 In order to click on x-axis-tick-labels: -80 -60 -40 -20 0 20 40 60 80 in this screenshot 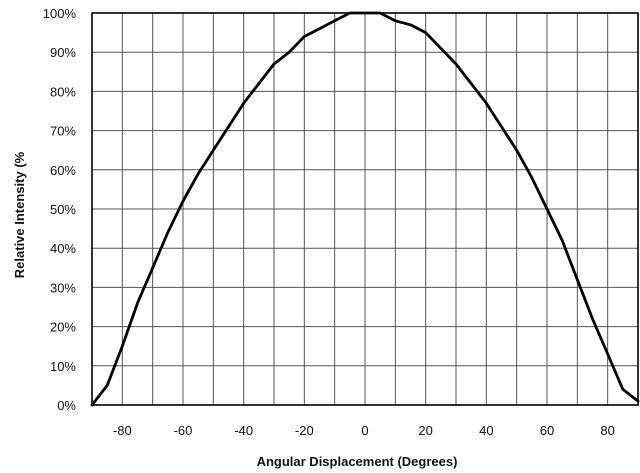, I will do `click(364, 430)`.